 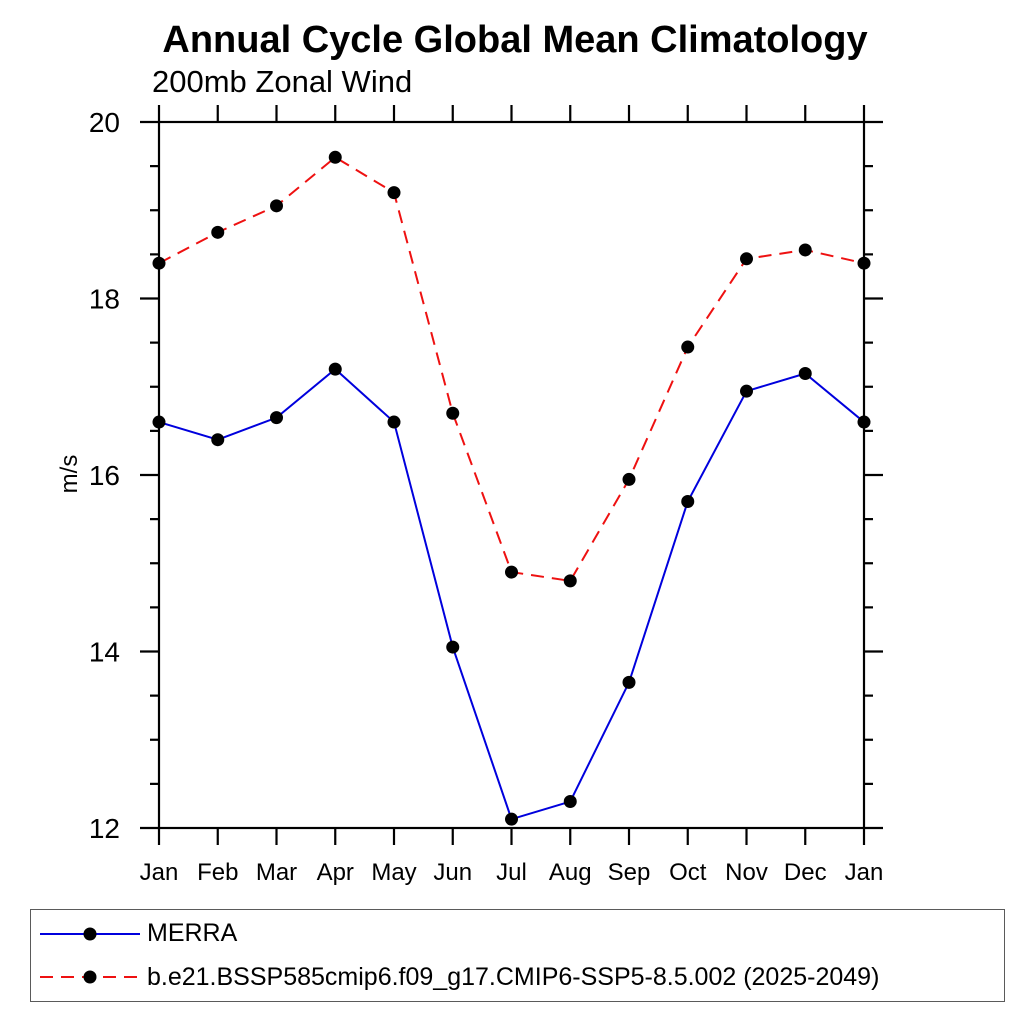 I want to click on x-tick-label: Feb, so click(x=217, y=872).